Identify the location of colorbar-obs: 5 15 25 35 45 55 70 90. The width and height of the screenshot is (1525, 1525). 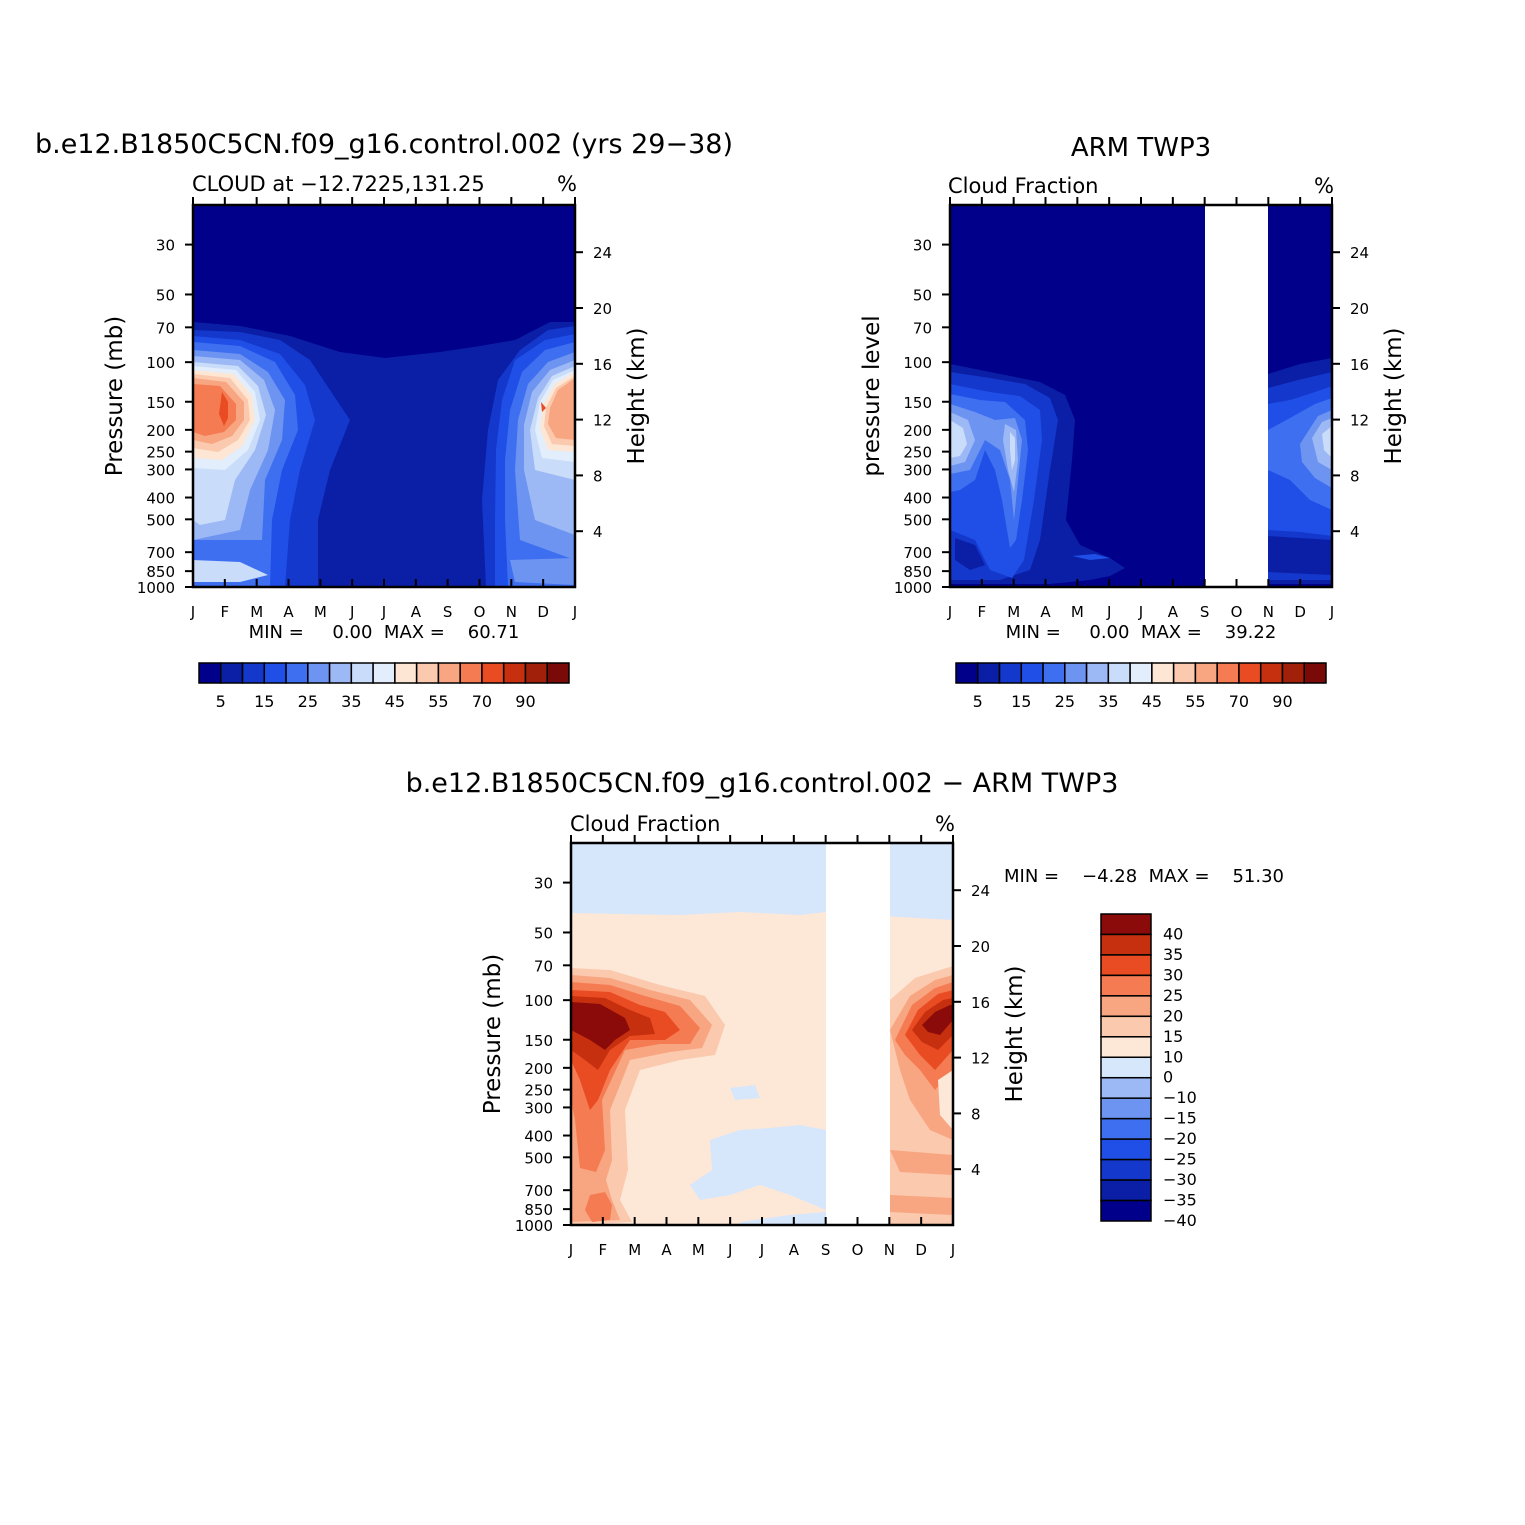
(1141, 686).